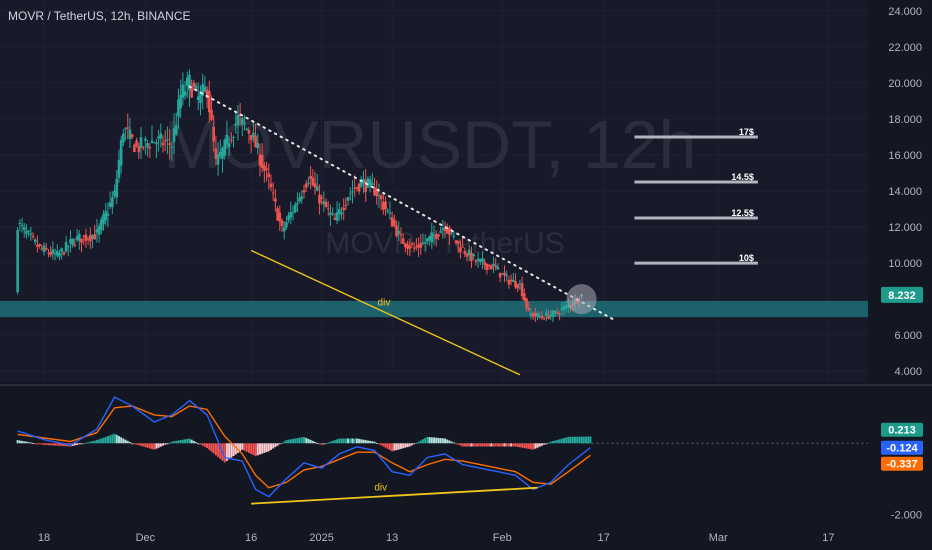 The image size is (932, 550). I want to click on macd-histogram, so click(304, 448).